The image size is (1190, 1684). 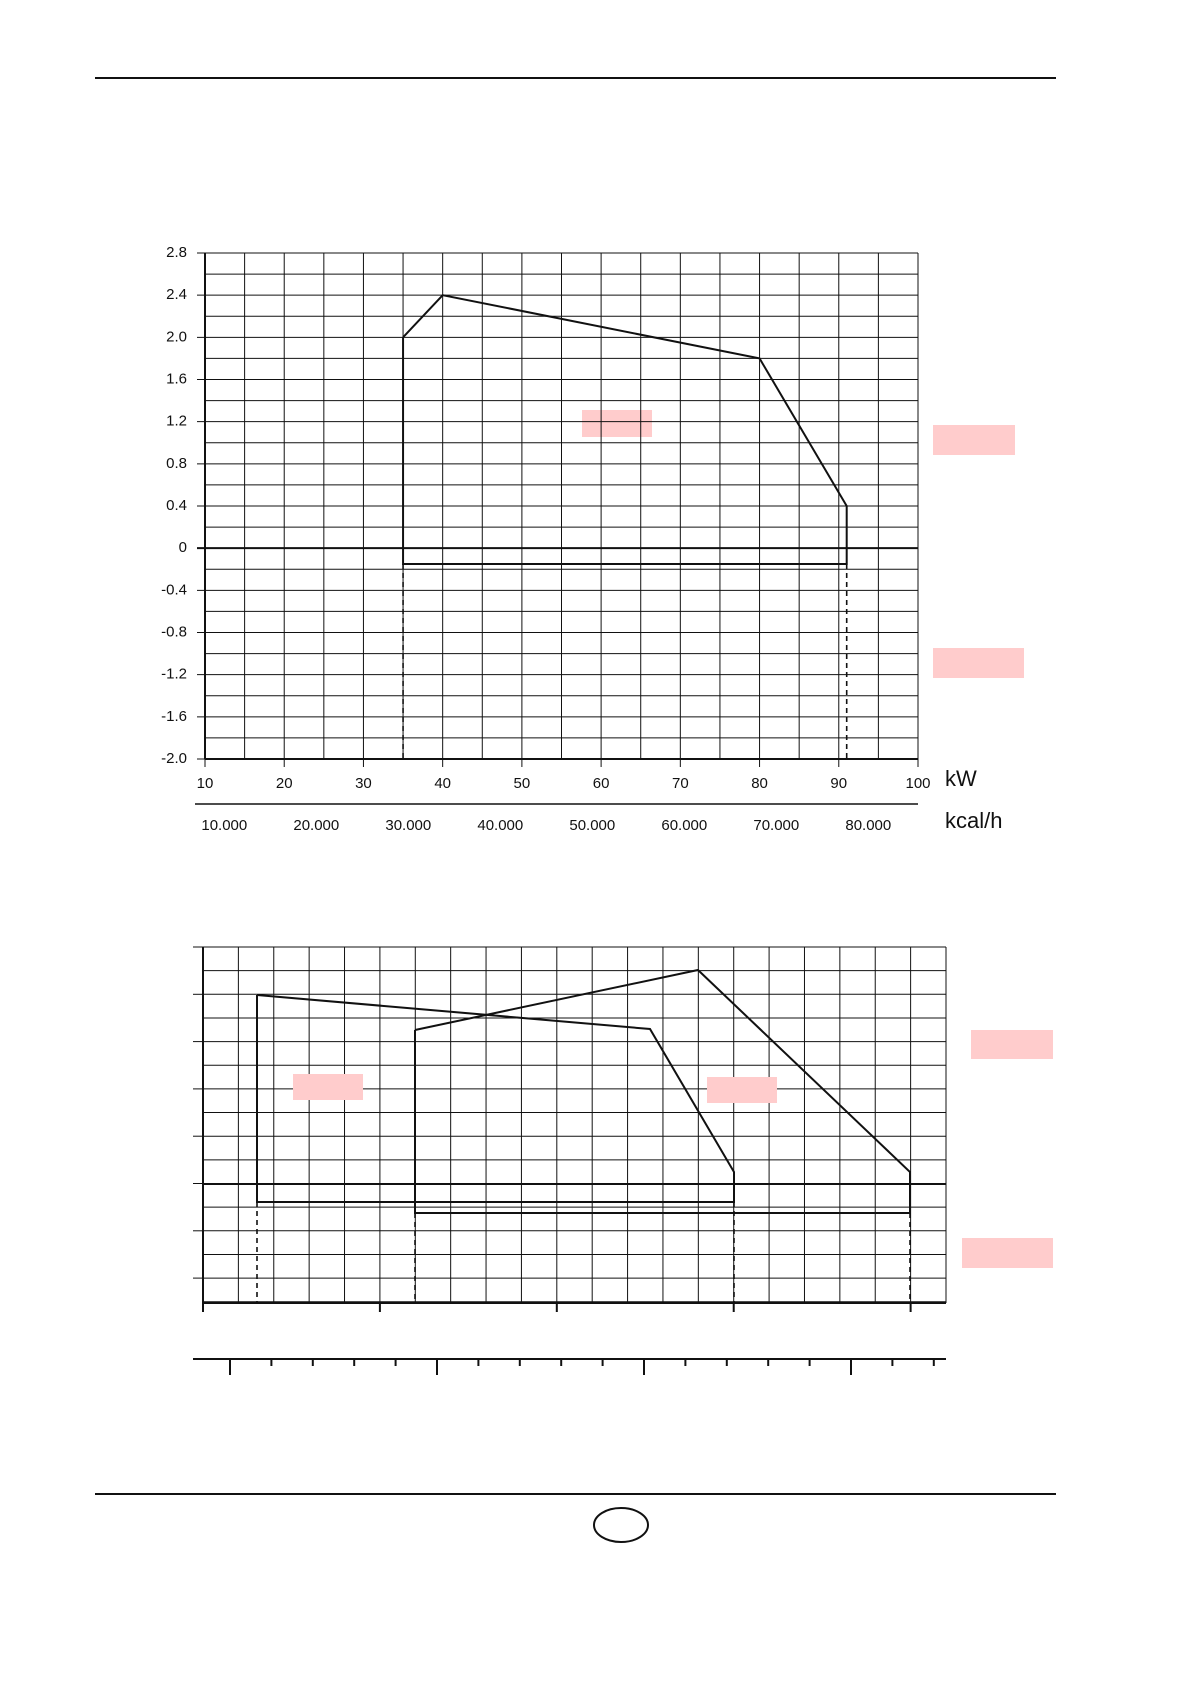 I want to click on x2-tick-label: 40.000, so click(x=500, y=825).